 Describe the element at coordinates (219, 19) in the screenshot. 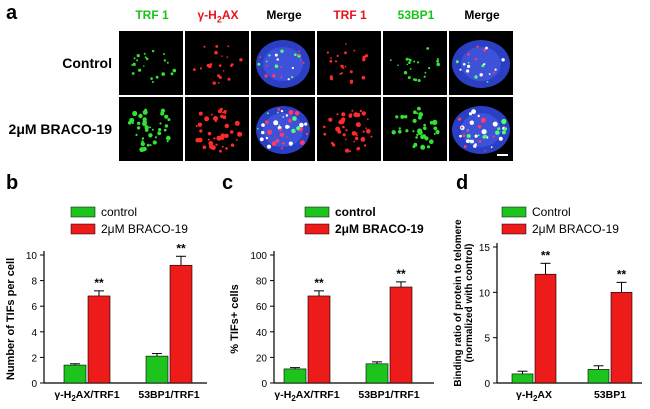

I see `column-header-subscript: 2` at that location.